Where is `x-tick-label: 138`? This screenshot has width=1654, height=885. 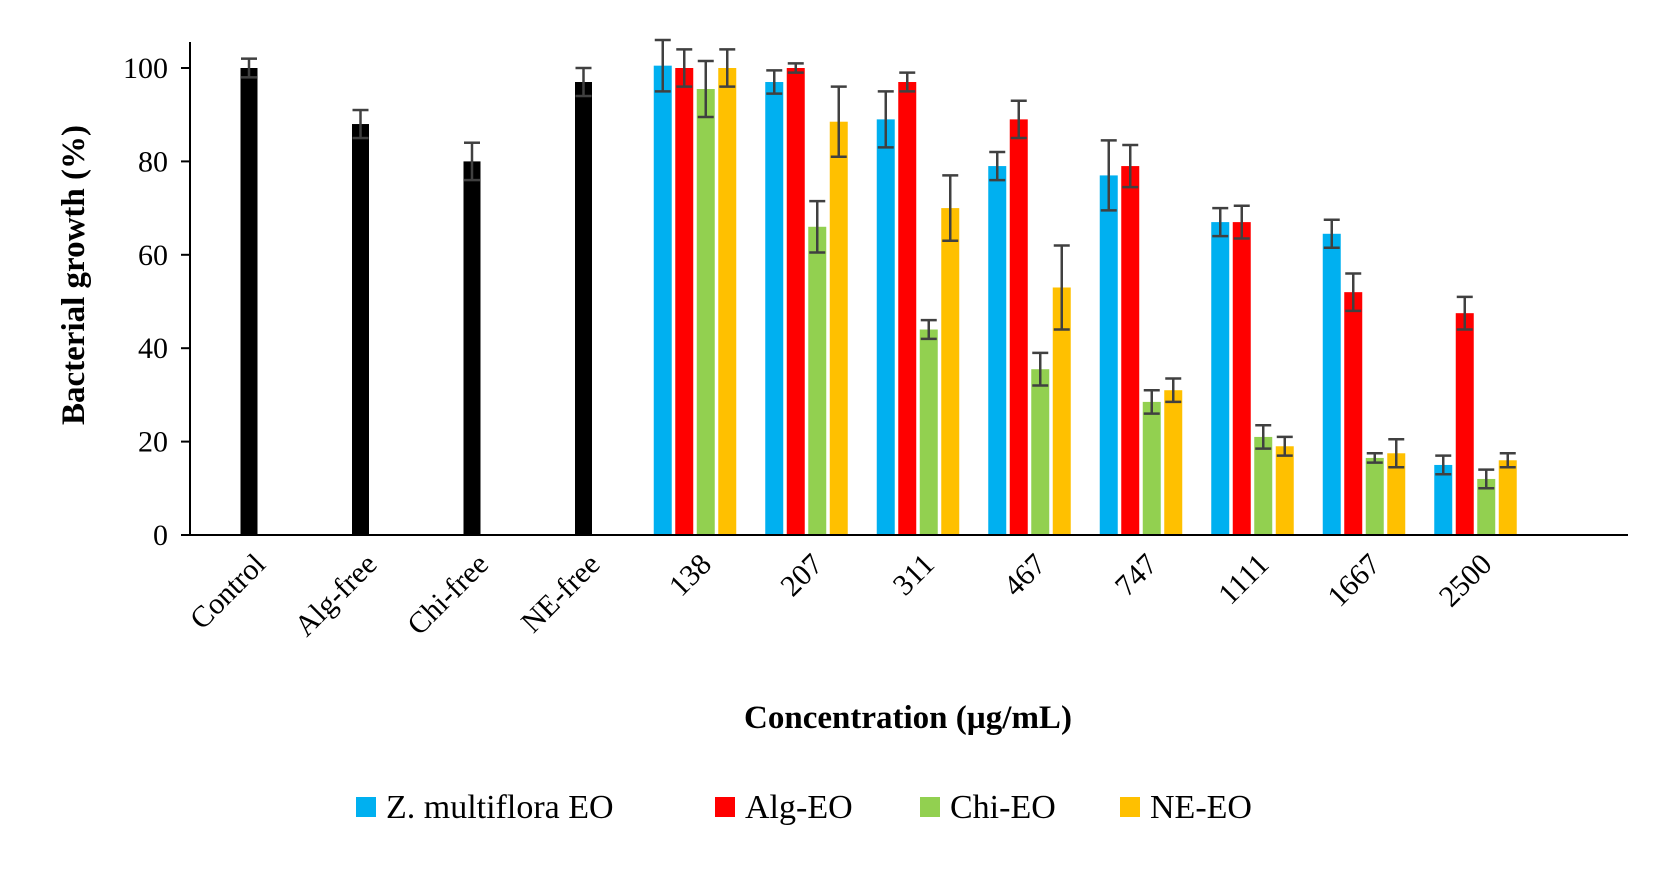 x-tick-label: 138 is located at coordinates (690, 575).